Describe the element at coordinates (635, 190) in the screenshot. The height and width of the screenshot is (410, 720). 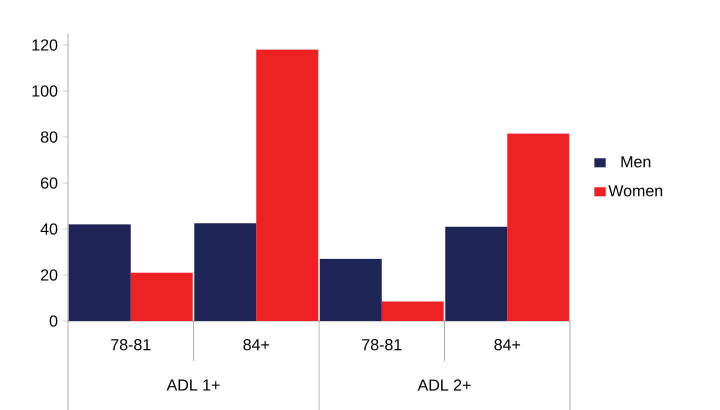
I see `legend-label: Women` at that location.